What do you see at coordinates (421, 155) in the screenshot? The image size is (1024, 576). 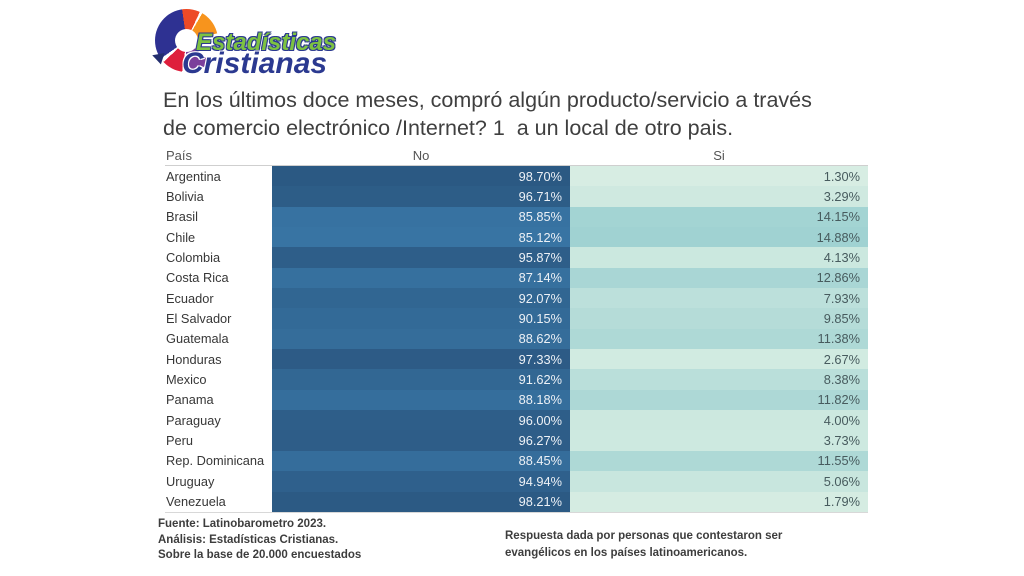 I see `column-header-no: No` at bounding box center [421, 155].